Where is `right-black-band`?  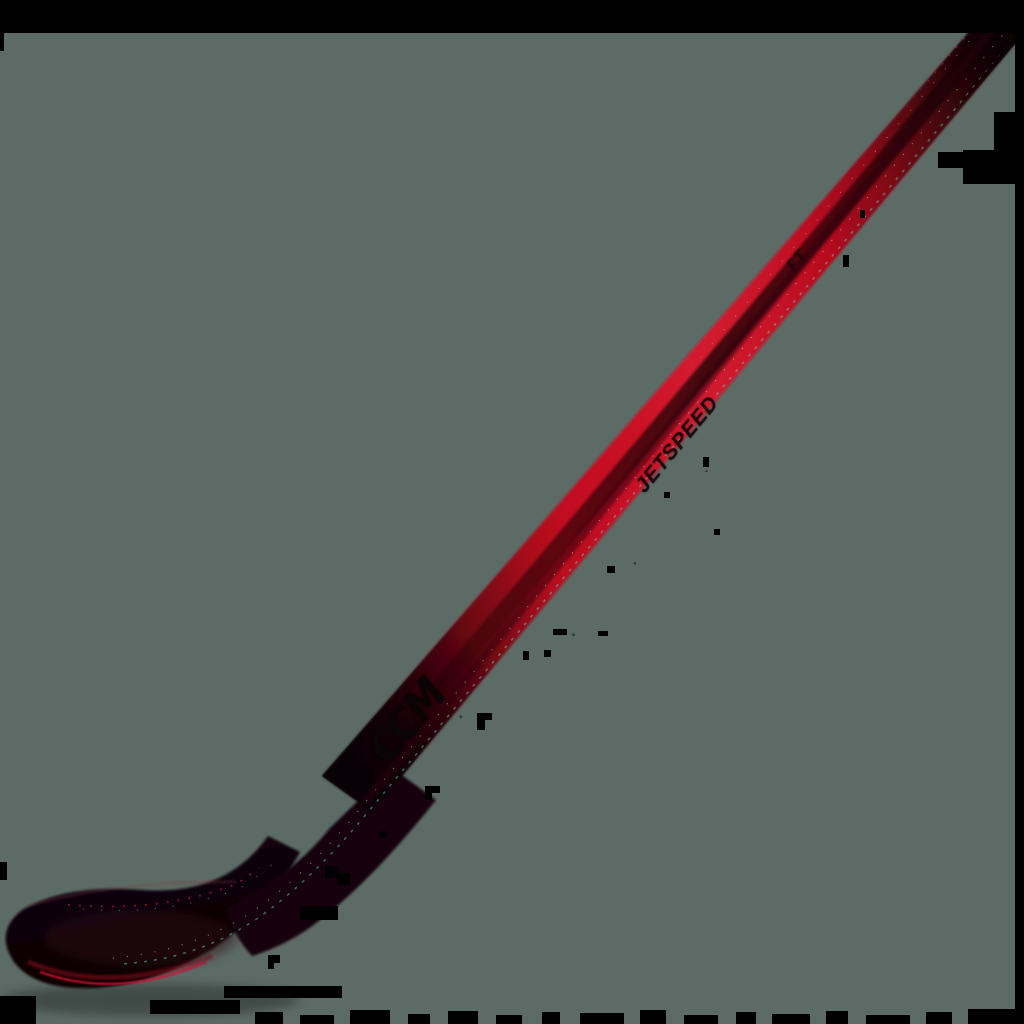 right-black-band is located at coordinates (1019, 528).